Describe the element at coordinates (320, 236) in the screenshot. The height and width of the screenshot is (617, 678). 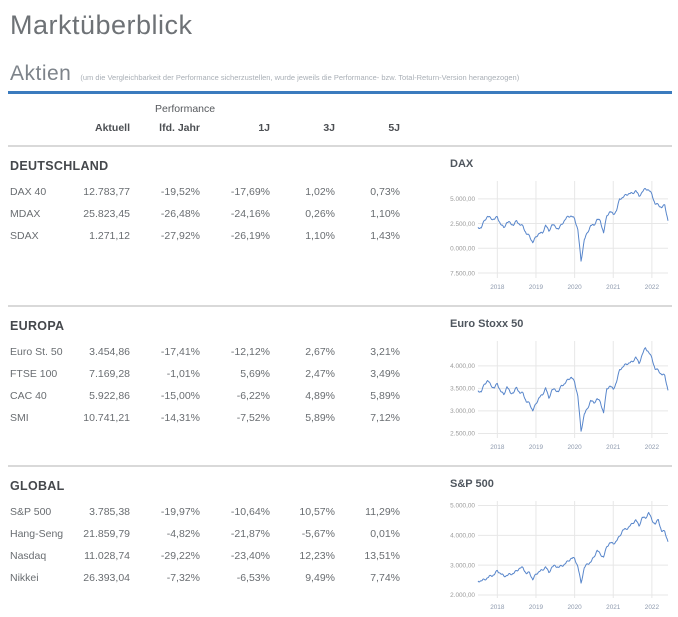
I see `value-3j: 1,10%` at that location.